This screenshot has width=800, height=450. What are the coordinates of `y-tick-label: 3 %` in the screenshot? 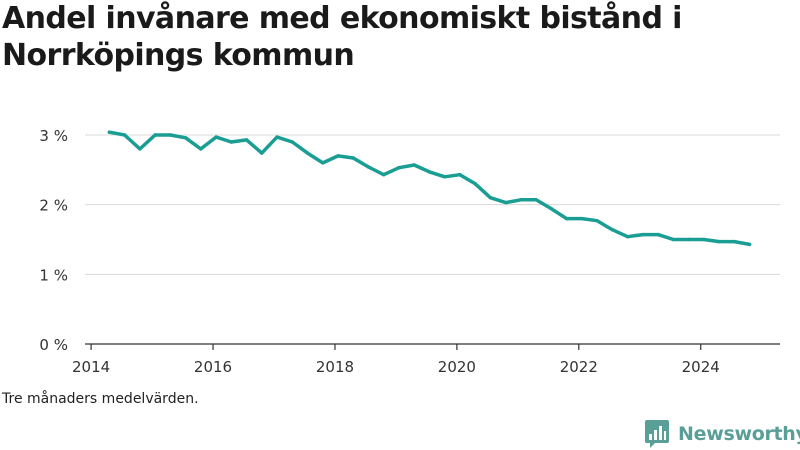 It's located at (53, 136).